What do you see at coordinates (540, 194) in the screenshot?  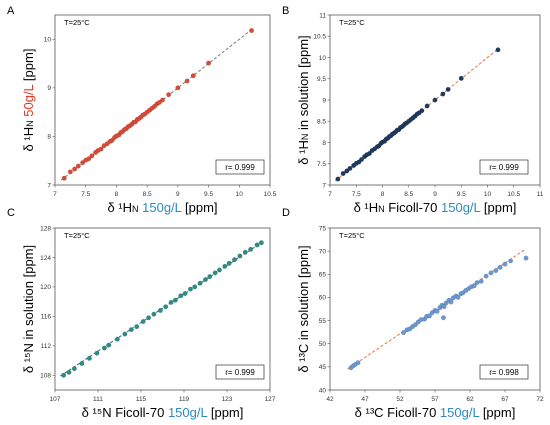 I see `x-tick-label: 11` at bounding box center [540, 194].